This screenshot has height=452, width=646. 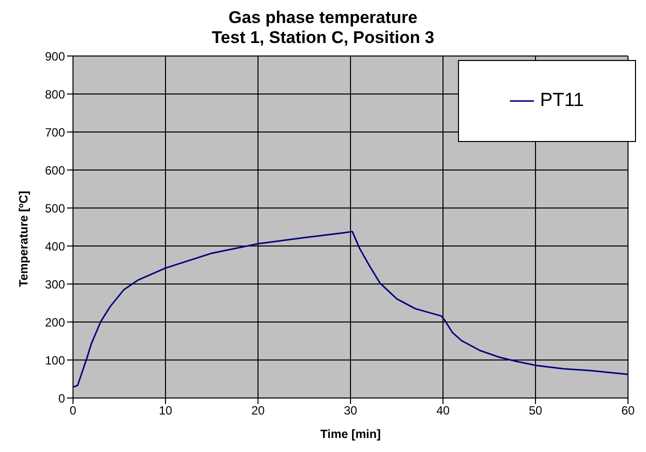 What do you see at coordinates (55, 208) in the screenshot?
I see `y-tick-label: 500` at bounding box center [55, 208].